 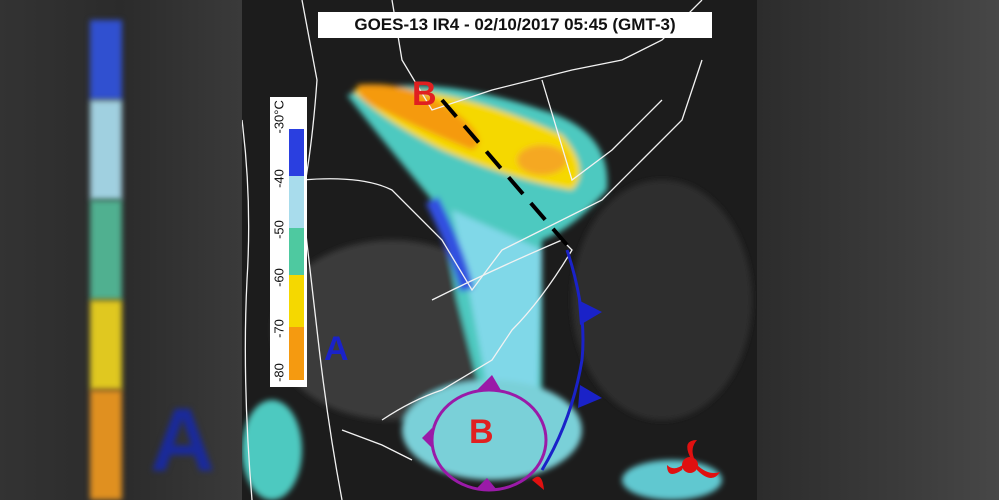 What do you see at coordinates (182, 441) in the screenshot?
I see `blurred-high-label: A` at bounding box center [182, 441].